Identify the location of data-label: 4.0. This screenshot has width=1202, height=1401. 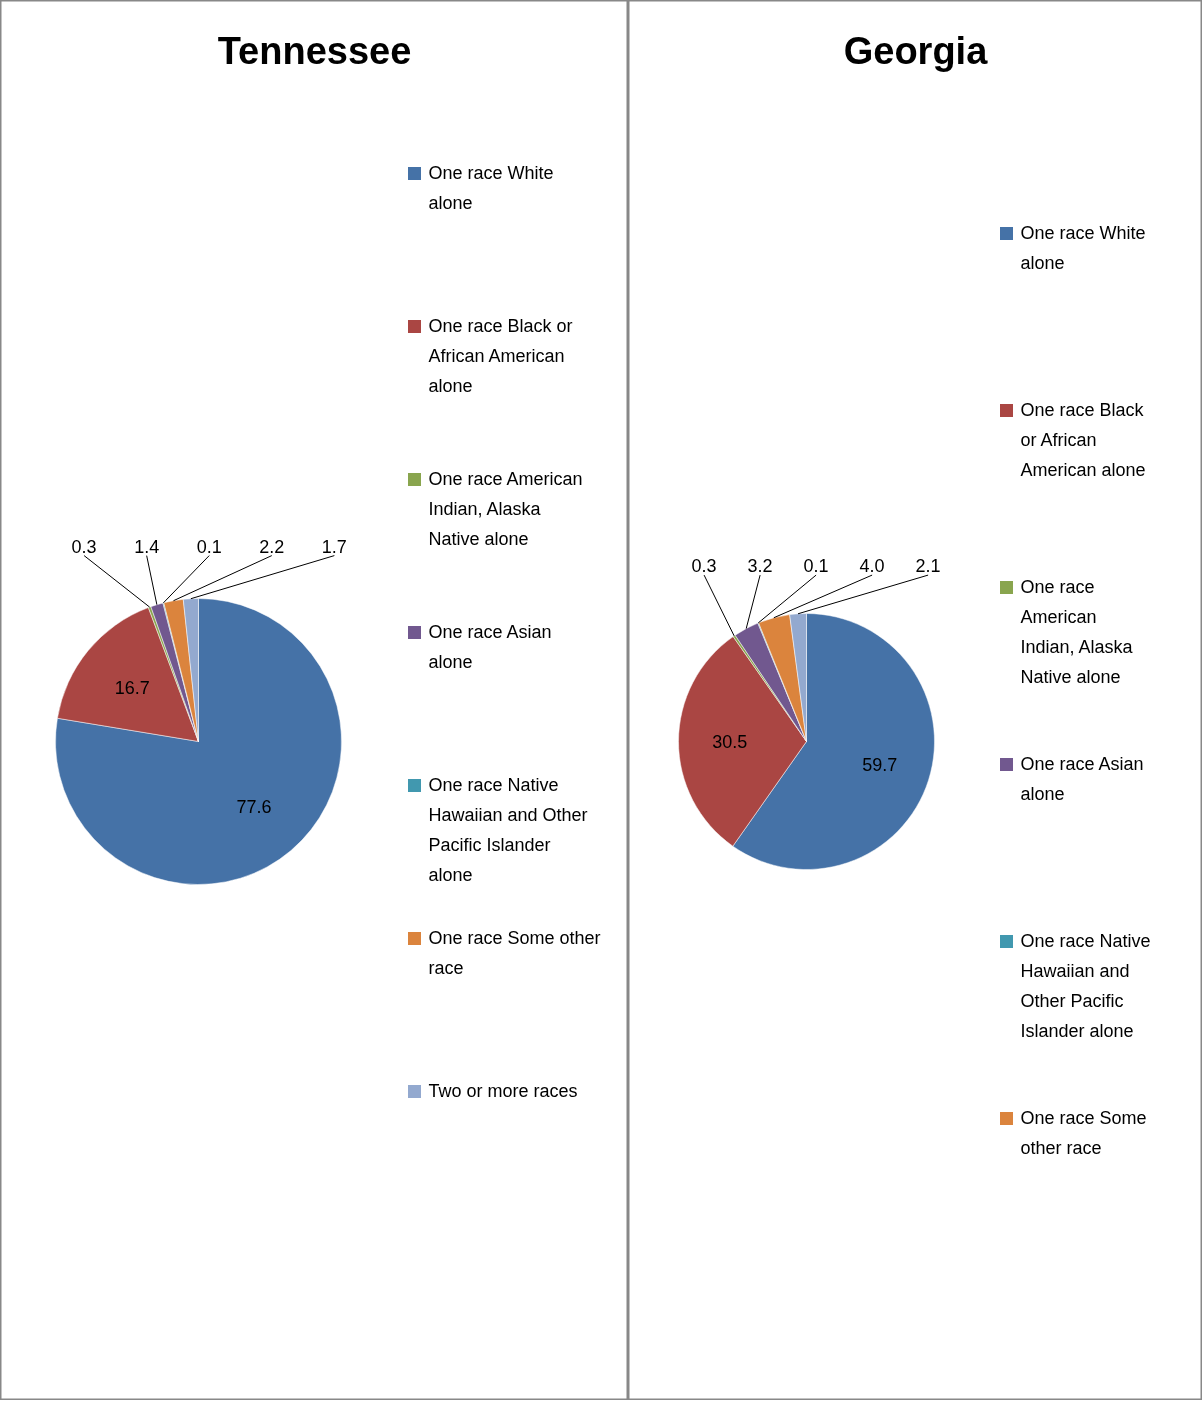
(872, 566).